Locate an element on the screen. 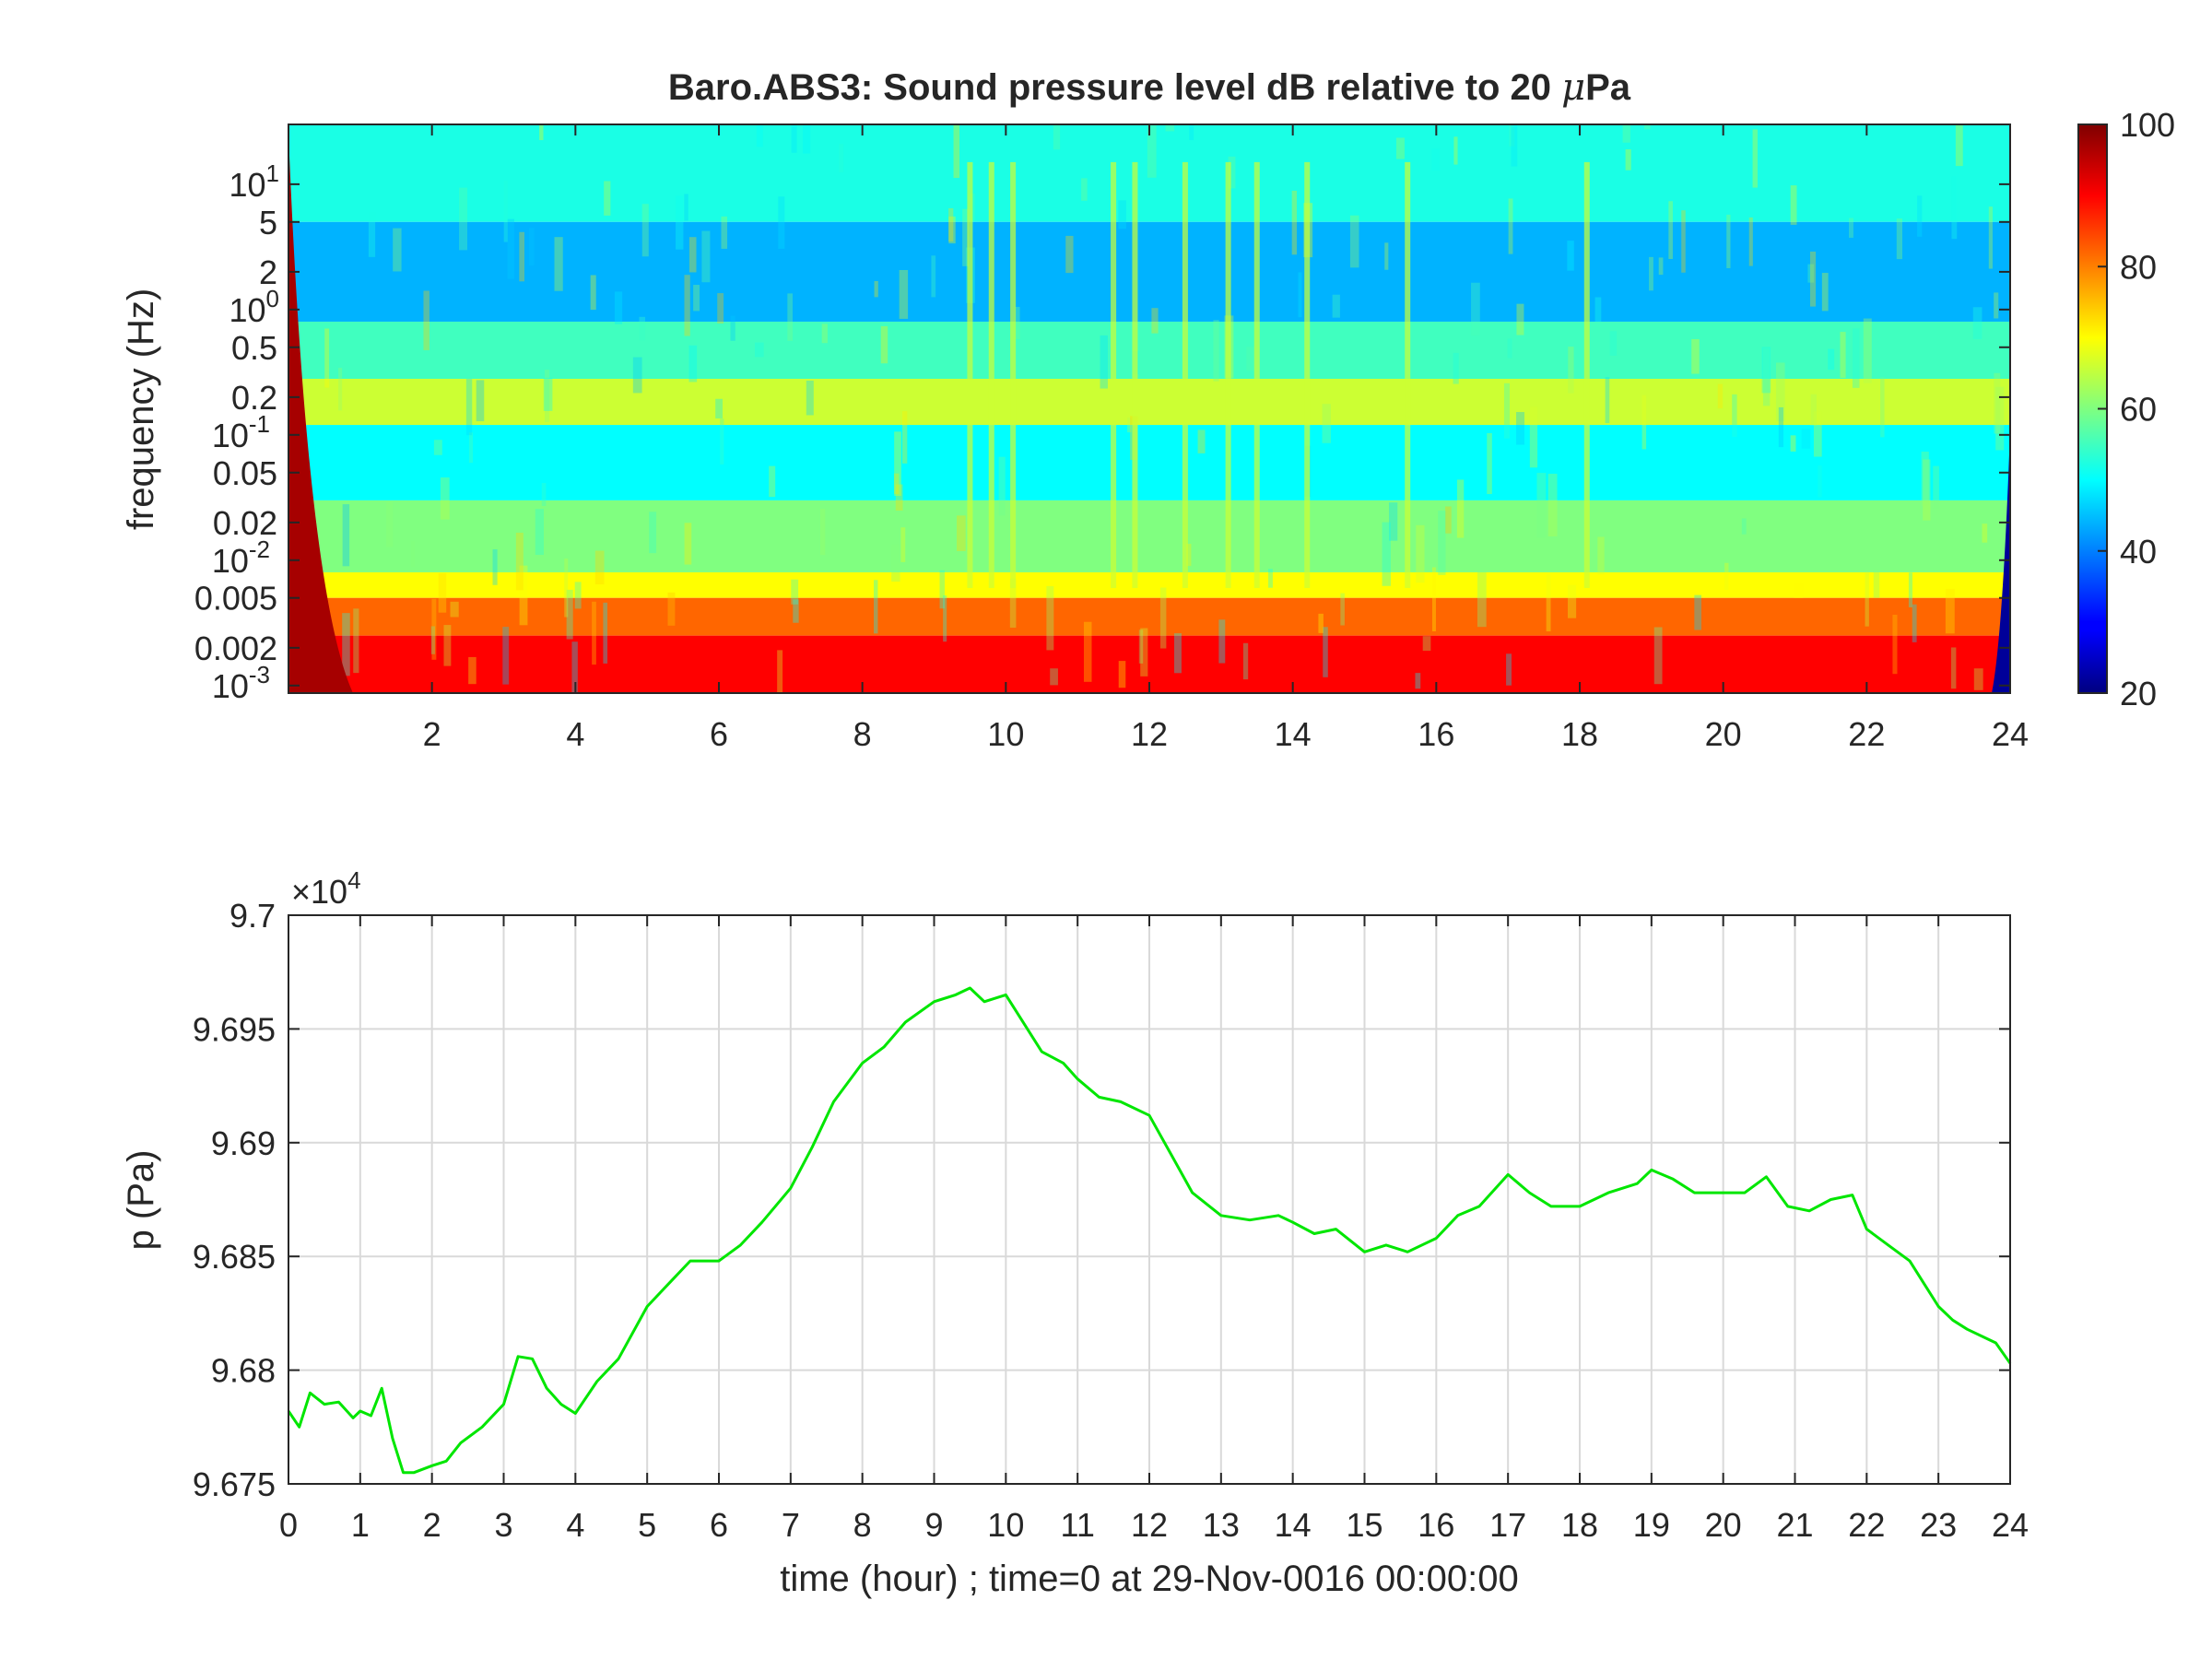 The image size is (2212, 1659). tick-exponent: 1 is located at coordinates (272, 173).